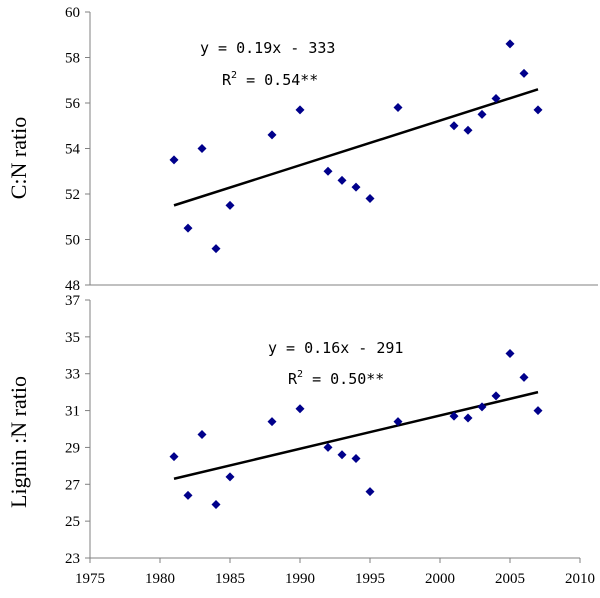 The height and width of the screenshot is (598, 600). What do you see at coordinates (72, 286) in the screenshot?
I see `top-y-tick-label: 48` at bounding box center [72, 286].